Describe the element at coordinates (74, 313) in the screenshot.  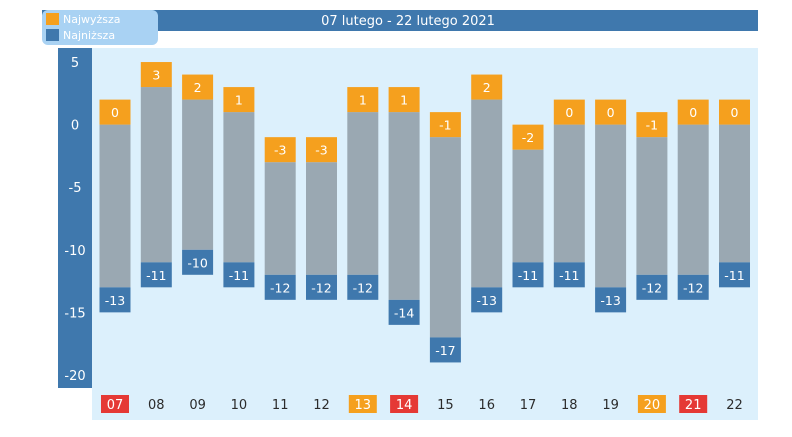
I see `y-tick-label: -15` at that location.